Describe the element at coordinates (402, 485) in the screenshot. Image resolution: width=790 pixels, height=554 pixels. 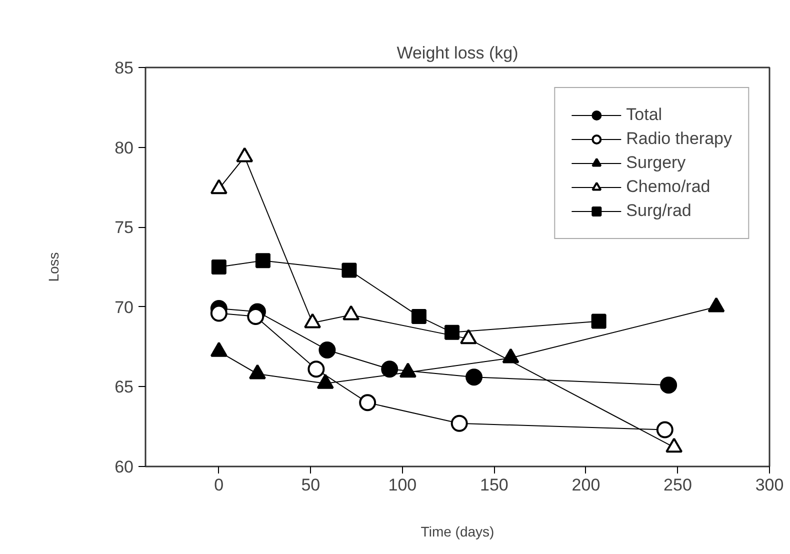
I see `x-tick-label: 100` at that location.